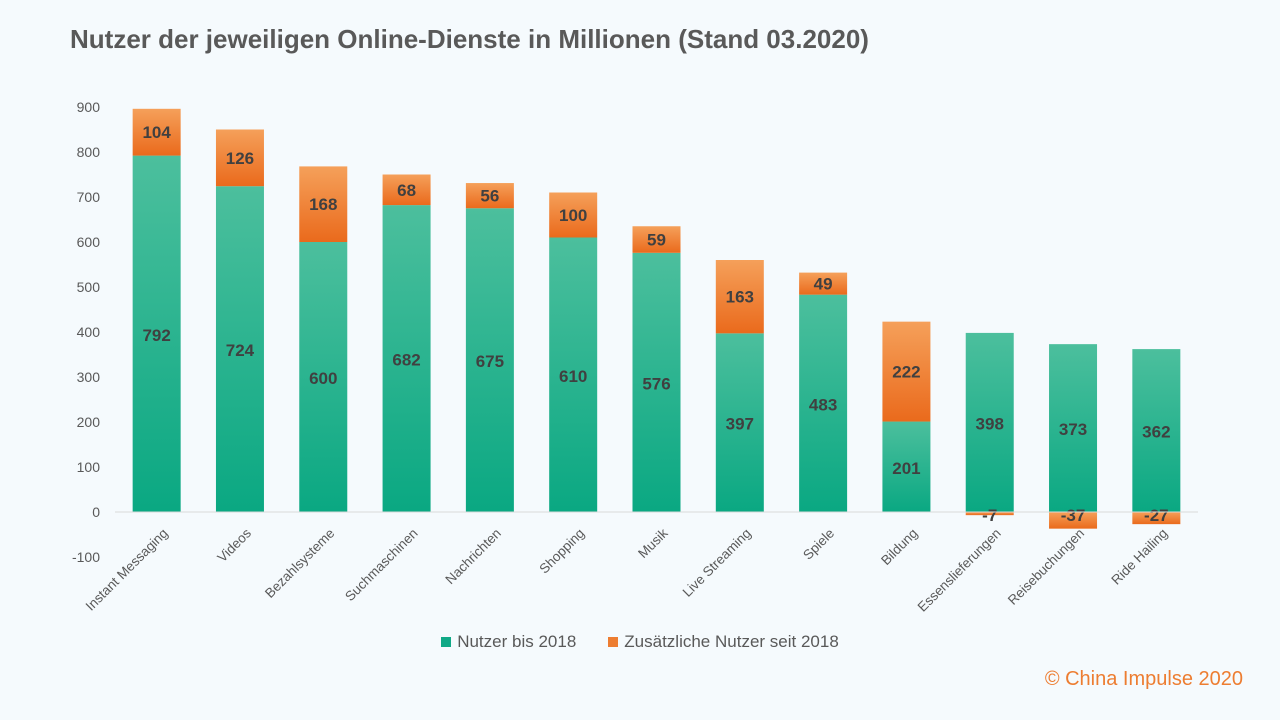 This screenshot has width=1280, height=720. What do you see at coordinates (89, 152) in the screenshot?
I see `y-tick-label: 800` at bounding box center [89, 152].